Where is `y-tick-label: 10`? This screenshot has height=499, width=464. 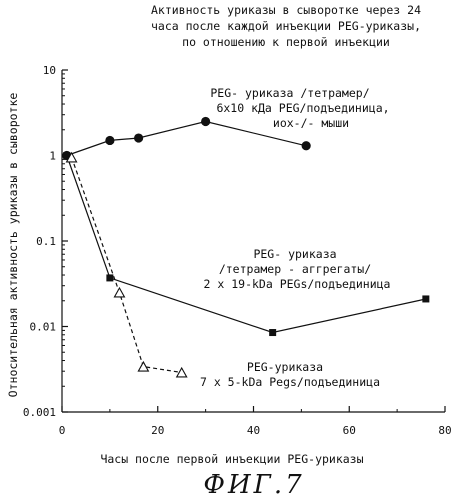 y-tick-label: 10 is located at coordinates (49, 70).